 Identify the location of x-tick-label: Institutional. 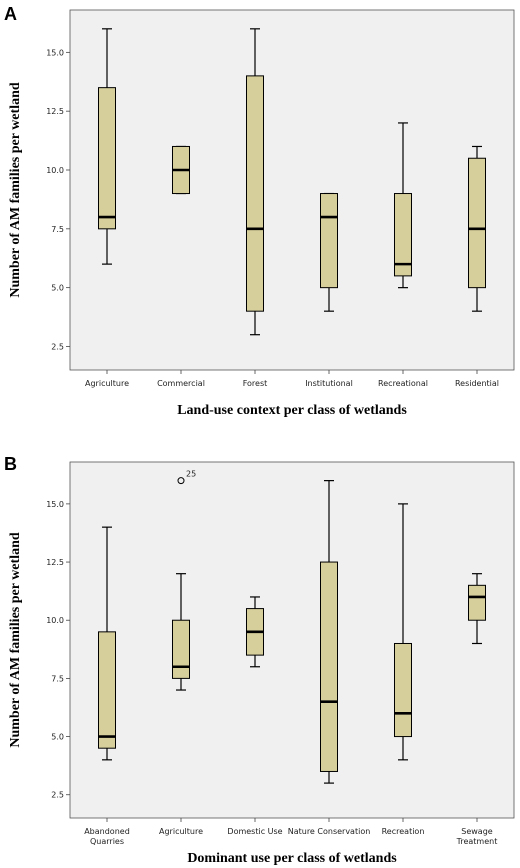
(329, 383).